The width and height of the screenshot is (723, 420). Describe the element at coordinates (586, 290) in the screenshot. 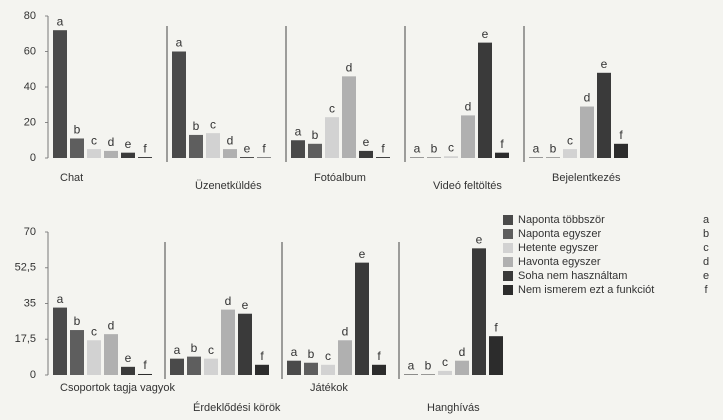

I see `legend-label: Nem ismerem ezt a funkciót` at that location.